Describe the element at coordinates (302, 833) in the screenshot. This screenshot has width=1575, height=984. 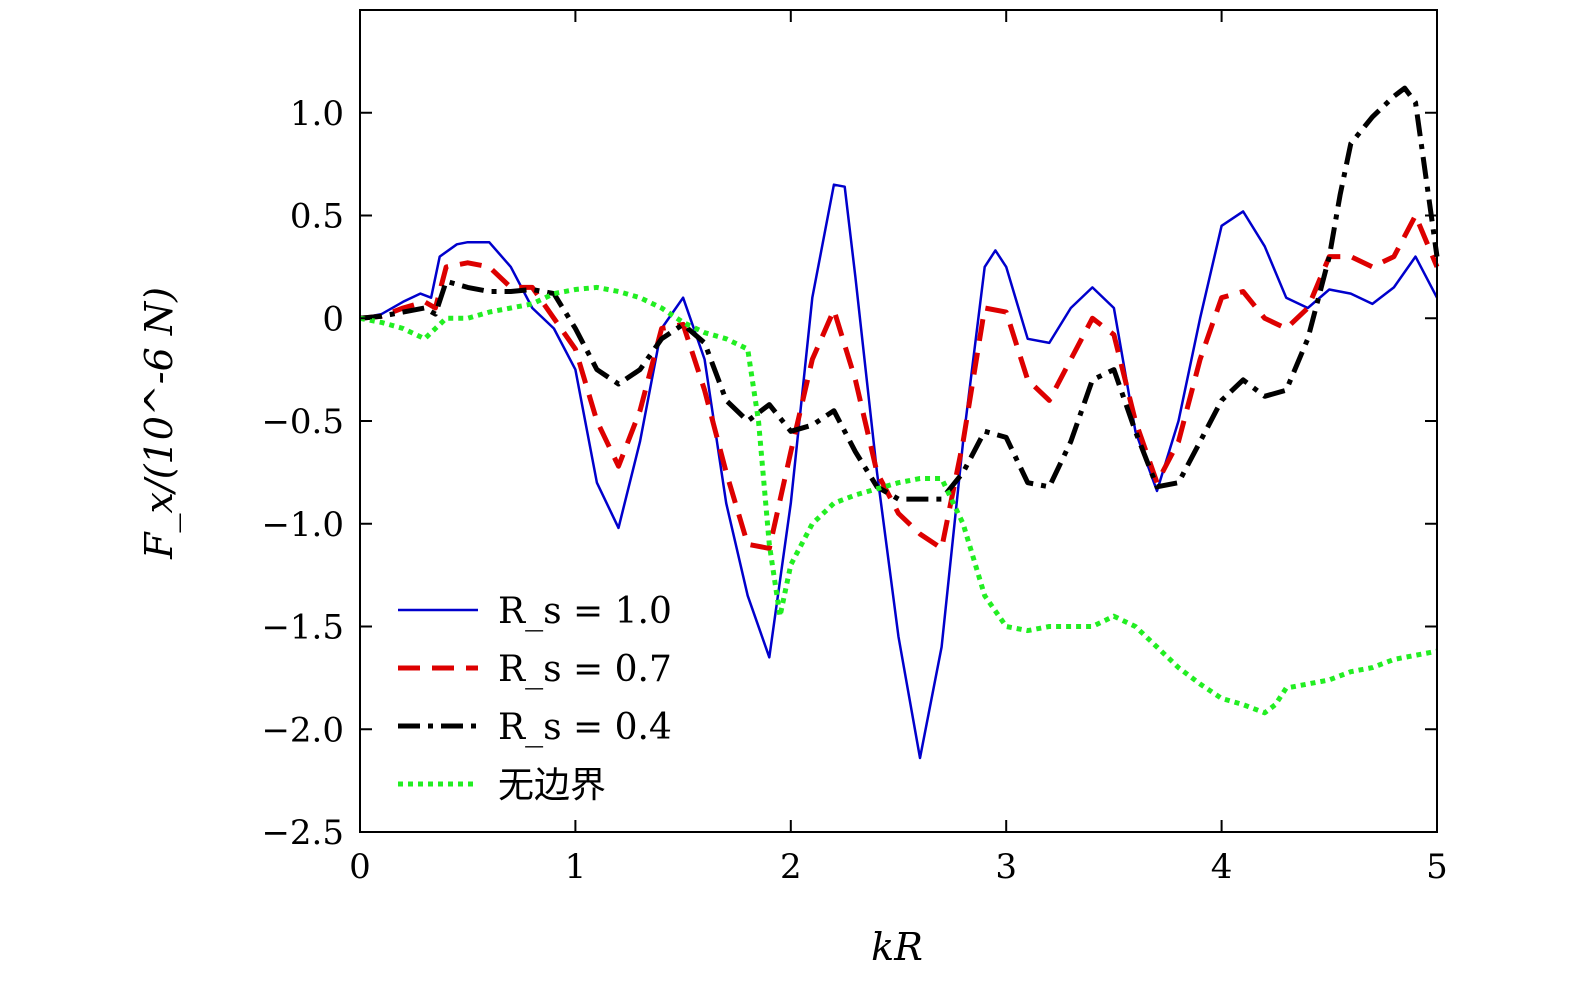
I see `y-tick-label: −2.5` at that location.